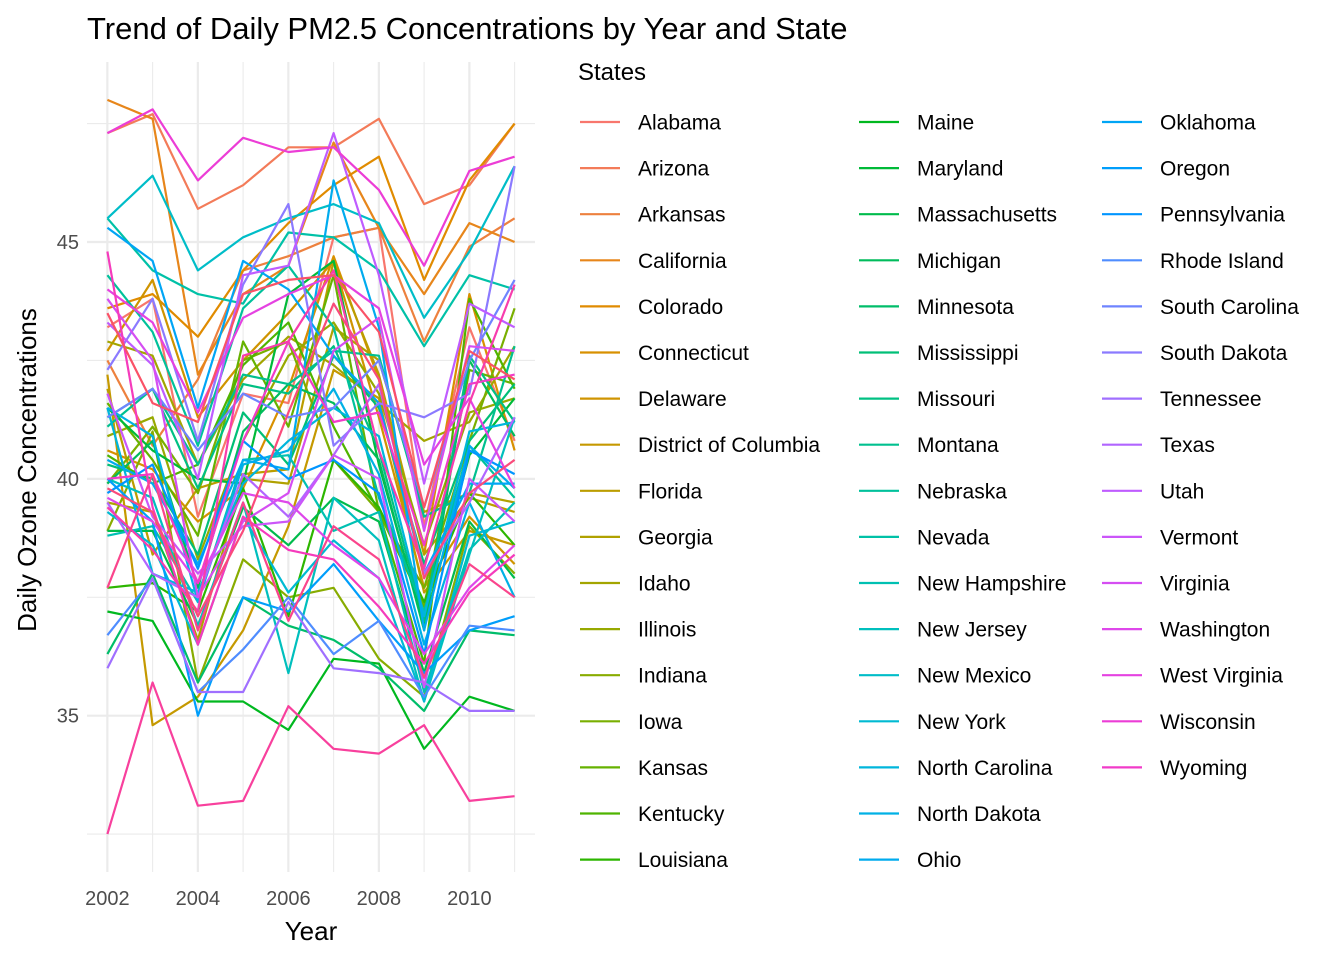 Image resolution: width=1344 pixels, height=960 pixels. I want to click on legend-label: Arkansas, so click(682, 215).